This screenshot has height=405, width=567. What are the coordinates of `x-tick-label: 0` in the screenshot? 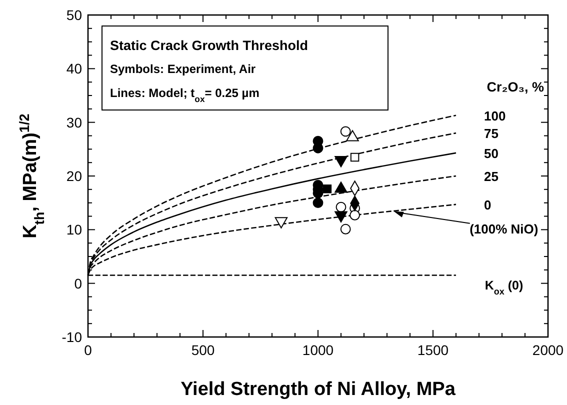 It's located at (88, 350).